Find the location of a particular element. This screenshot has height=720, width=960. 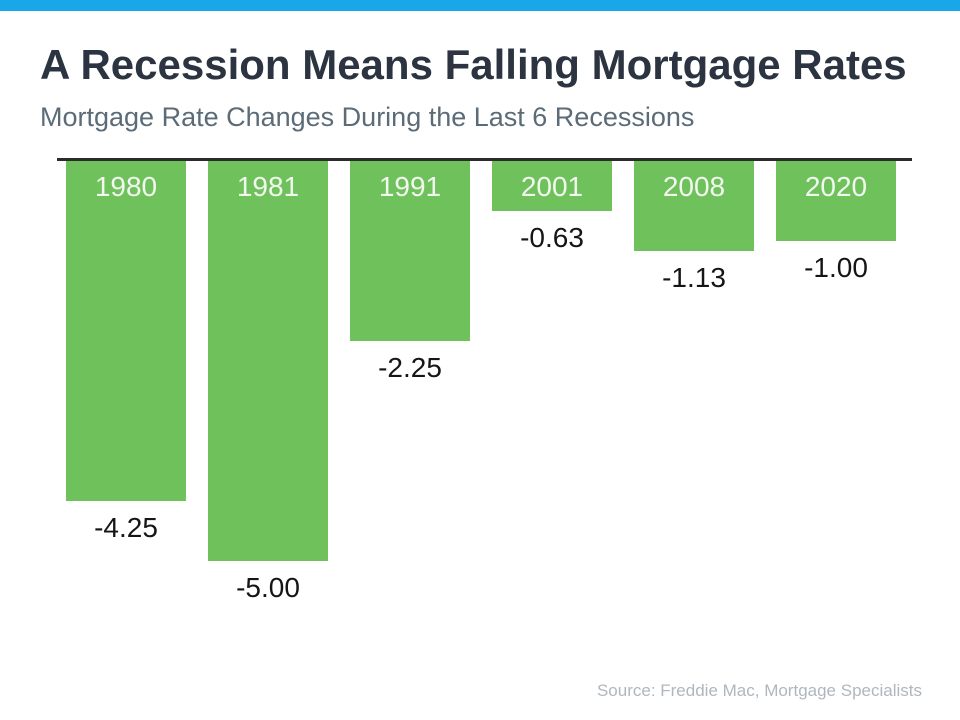

bar-2008: 2008 is located at coordinates (694, 206).